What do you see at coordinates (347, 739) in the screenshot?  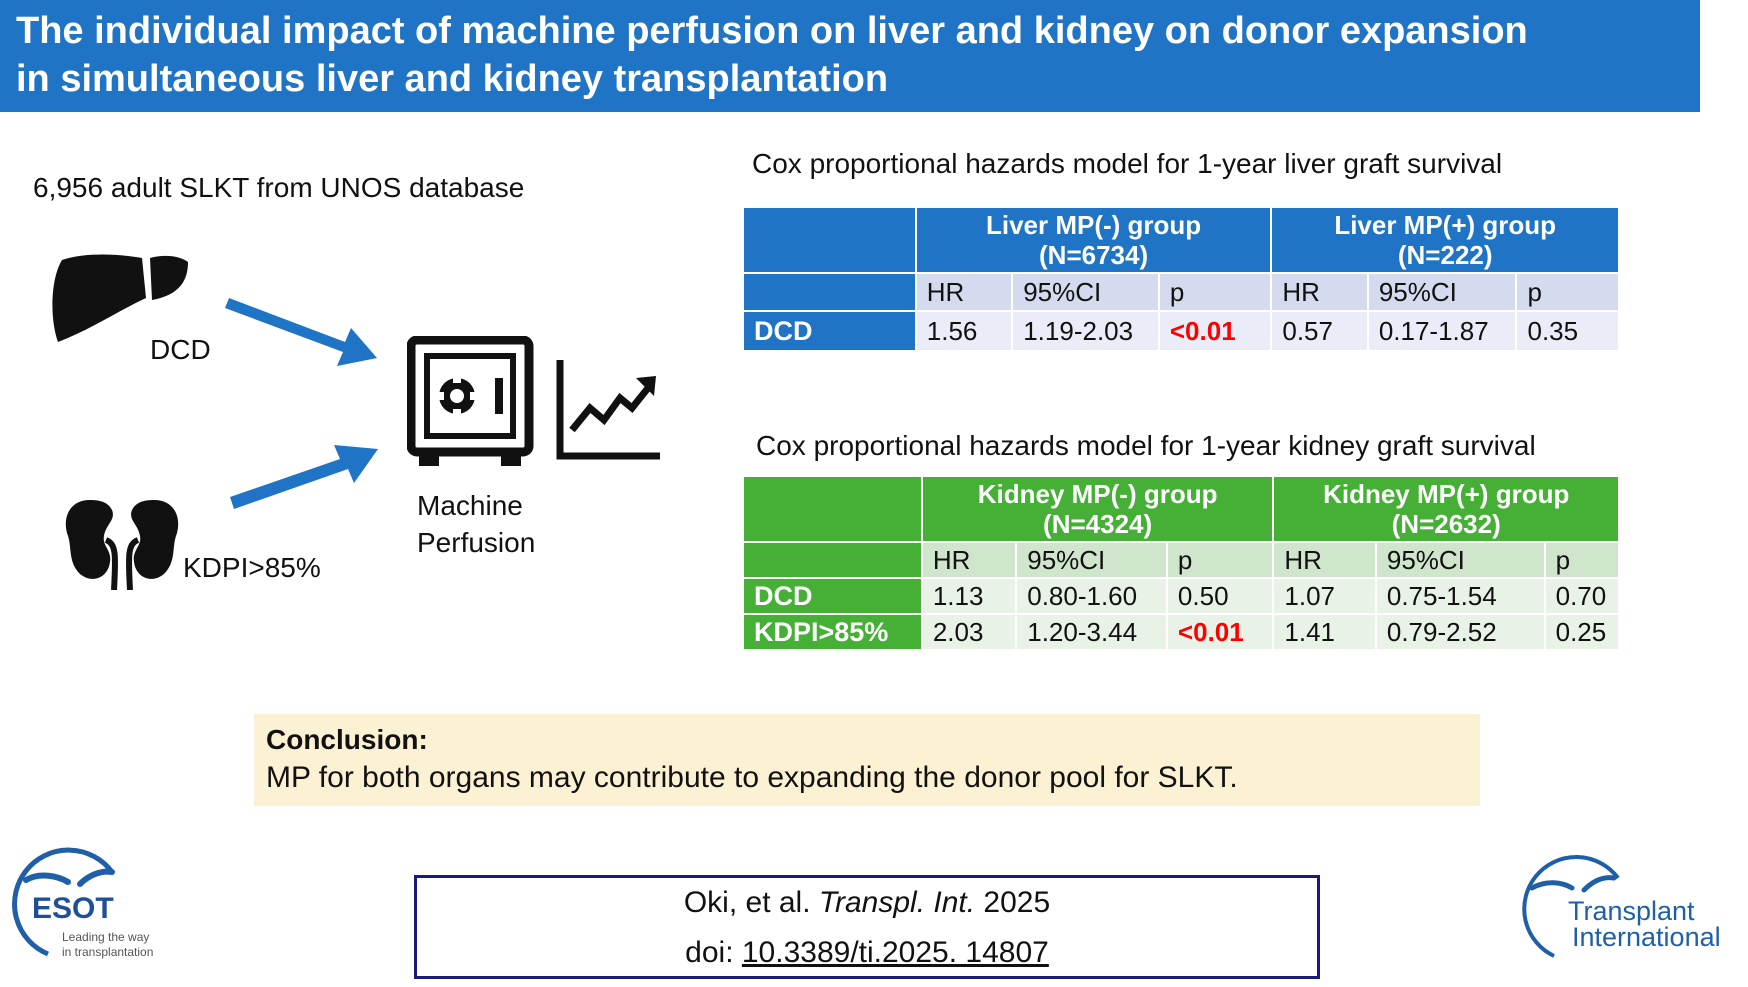 I see `conclusion-heading: Conclusion:` at bounding box center [347, 739].